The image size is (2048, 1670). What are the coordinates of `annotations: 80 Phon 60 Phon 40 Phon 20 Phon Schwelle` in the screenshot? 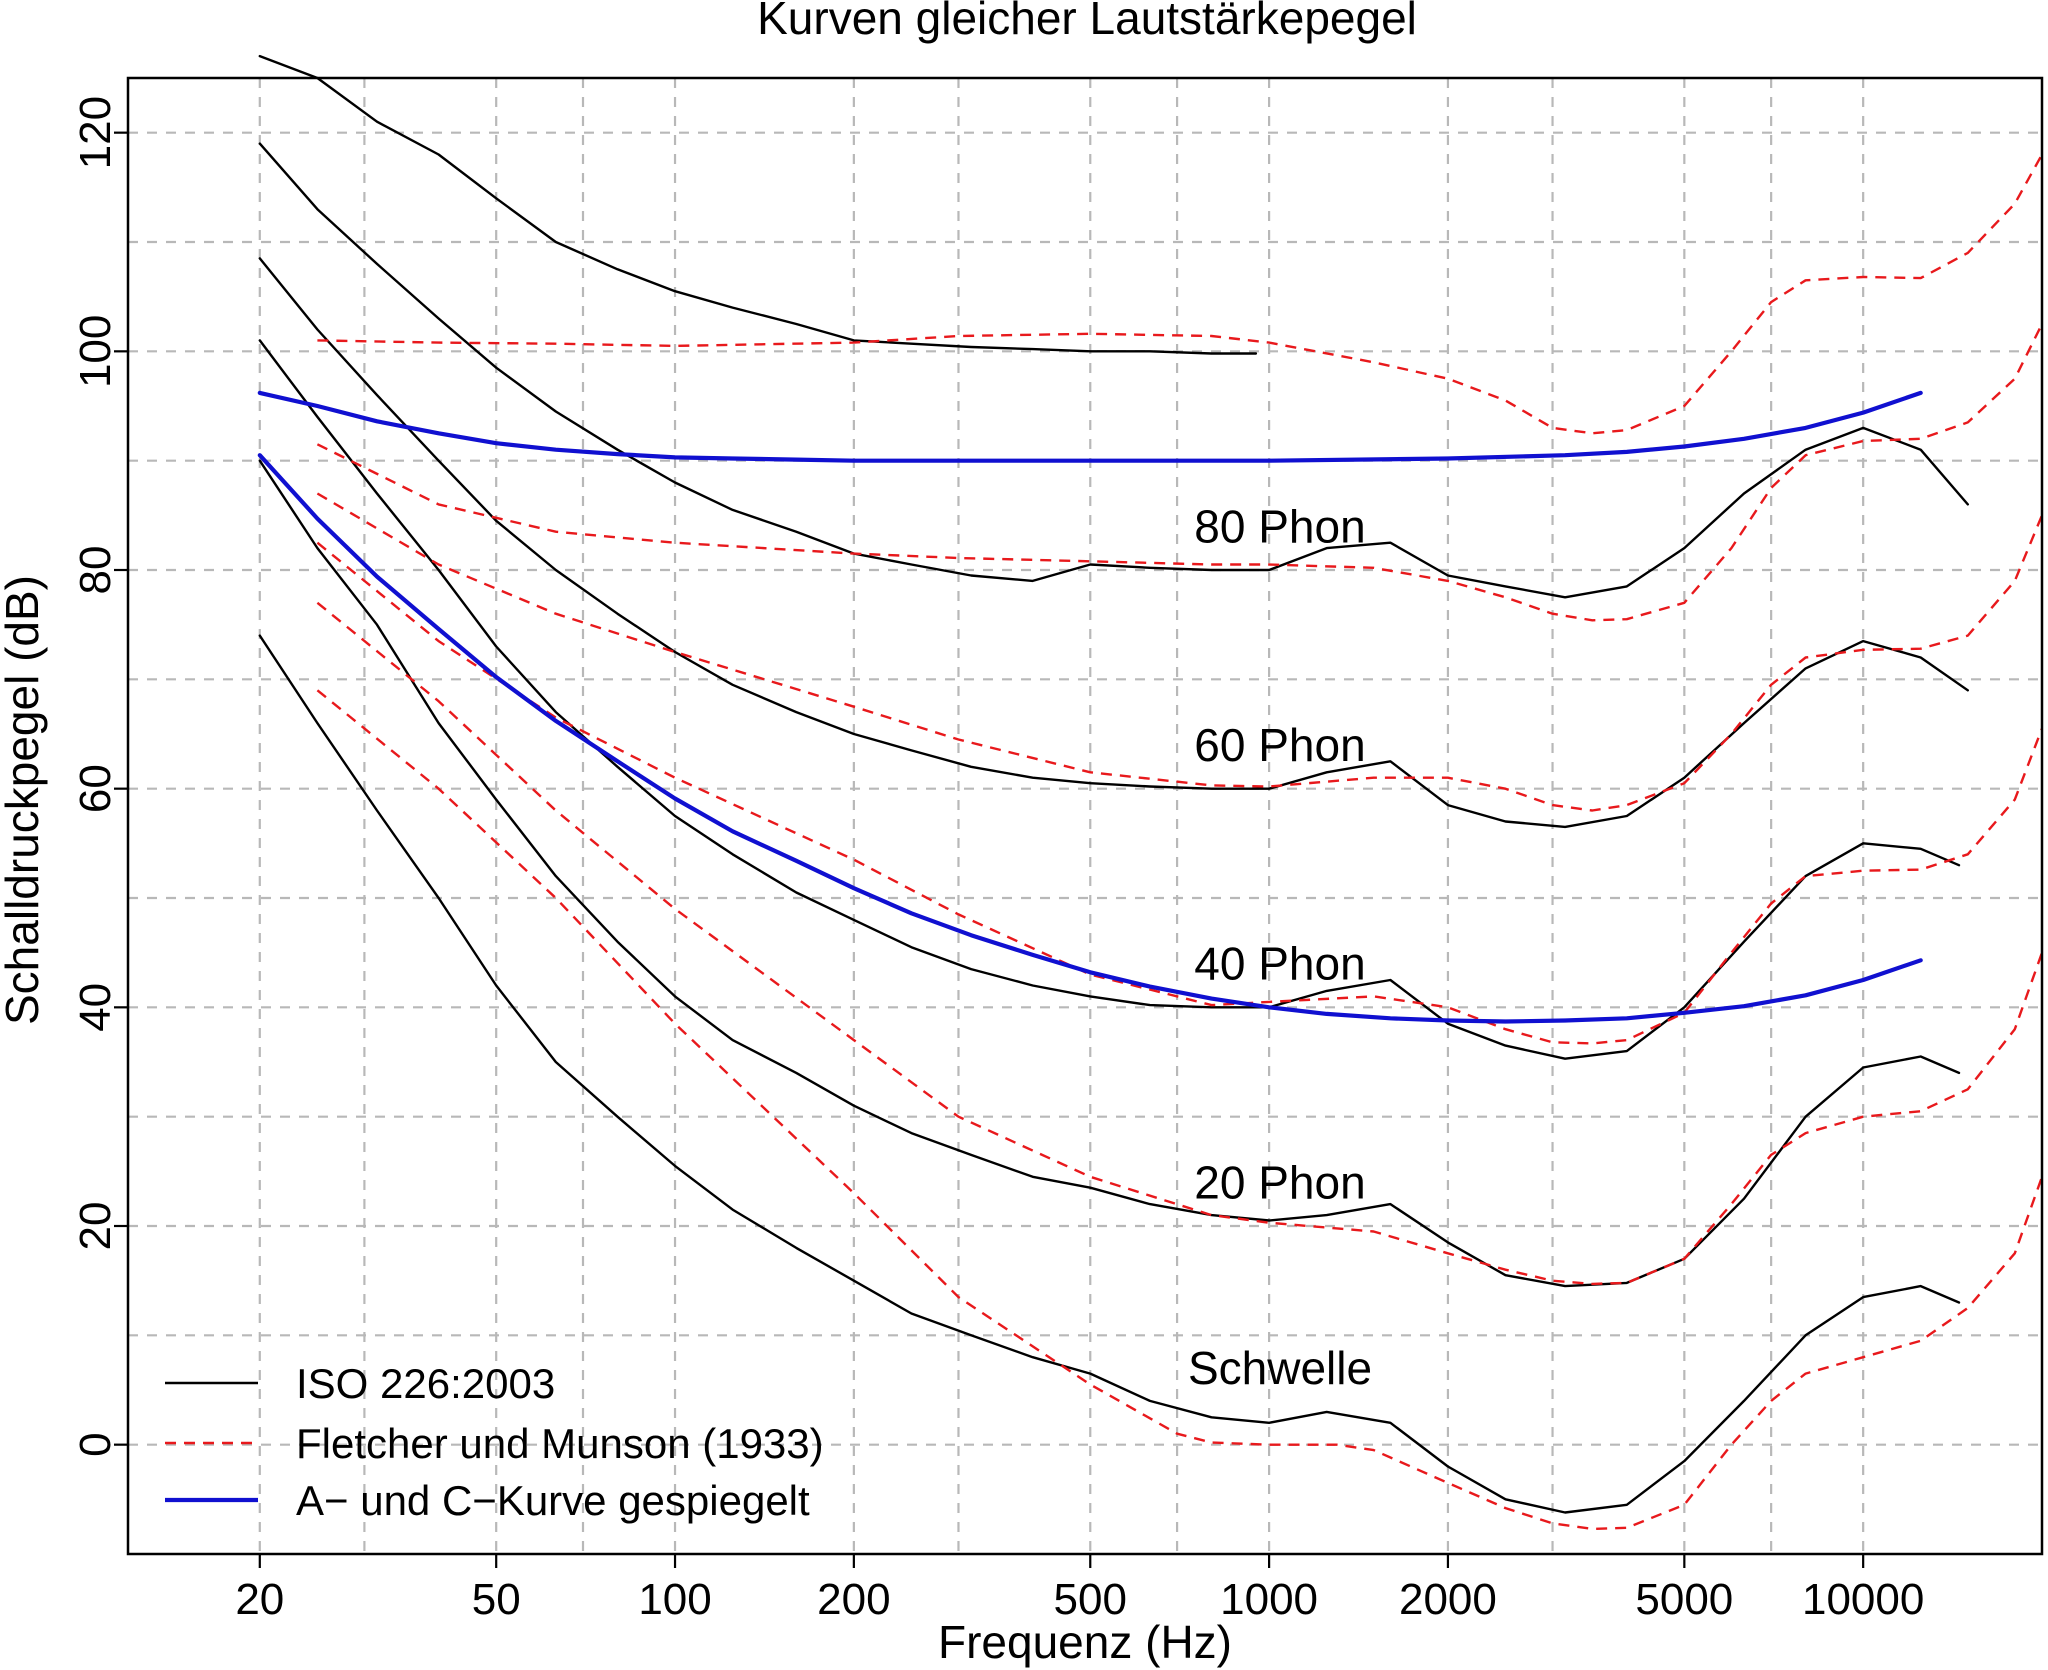 It's located at (1280, 947).